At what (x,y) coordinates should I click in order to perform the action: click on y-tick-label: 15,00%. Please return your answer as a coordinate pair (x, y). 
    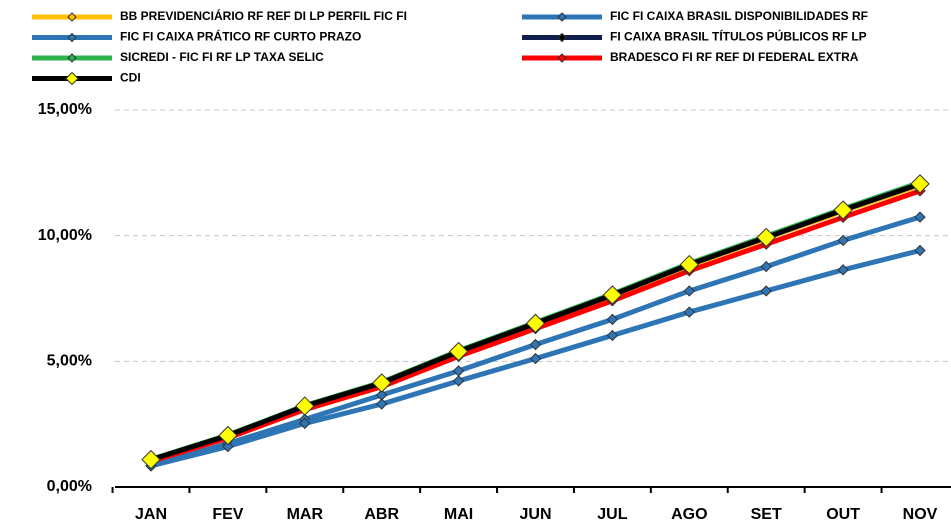
    Looking at the image, I should click on (65, 109).